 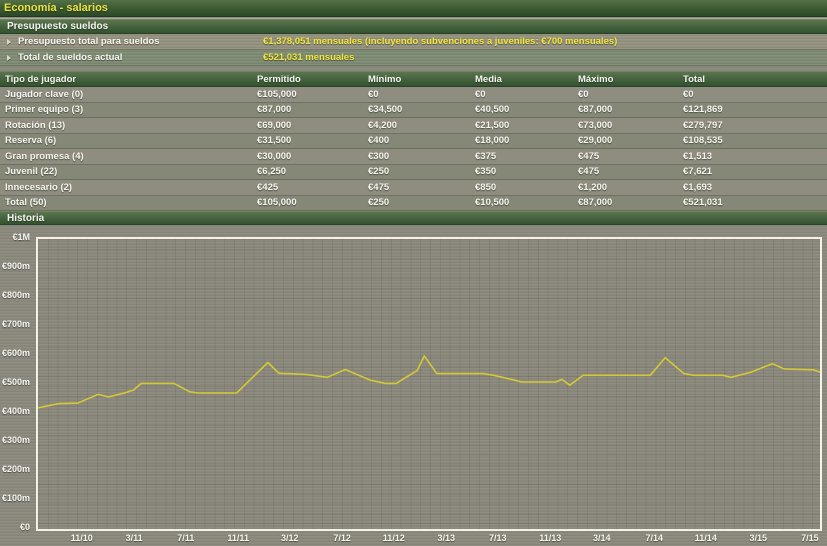 I want to click on x-tick-label: 3/12, so click(x=290, y=538).